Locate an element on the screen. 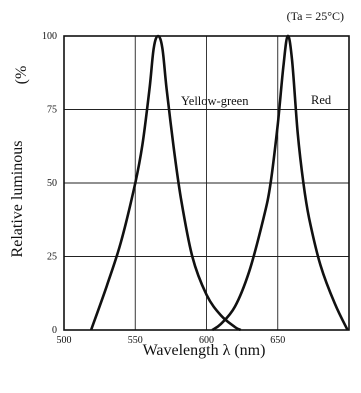  y-axis-unit: (% is located at coordinates (21, 75).